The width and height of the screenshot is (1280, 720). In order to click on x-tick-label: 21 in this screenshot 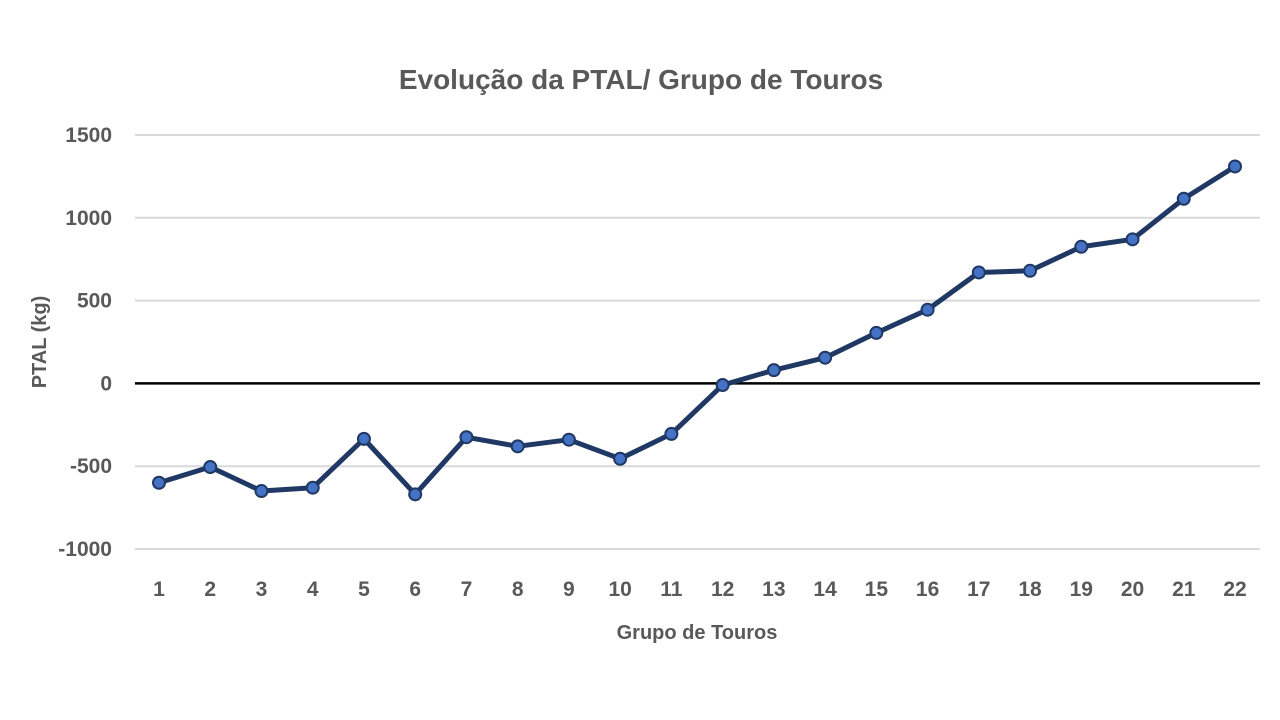, I will do `click(1184, 589)`.